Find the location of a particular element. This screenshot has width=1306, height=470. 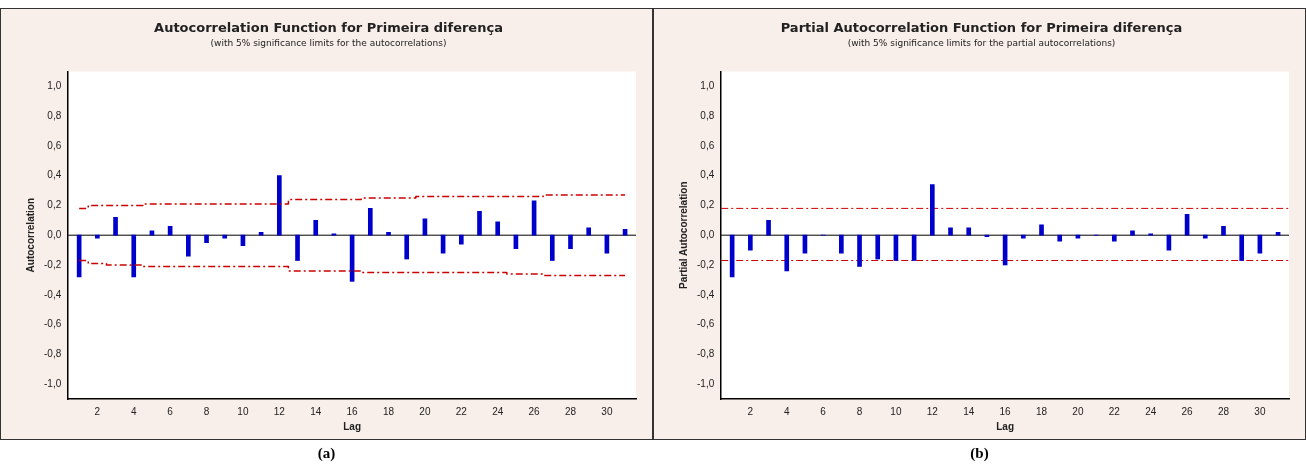

y-axis-title: Partial Autocorrelation is located at coordinates (683, 235).